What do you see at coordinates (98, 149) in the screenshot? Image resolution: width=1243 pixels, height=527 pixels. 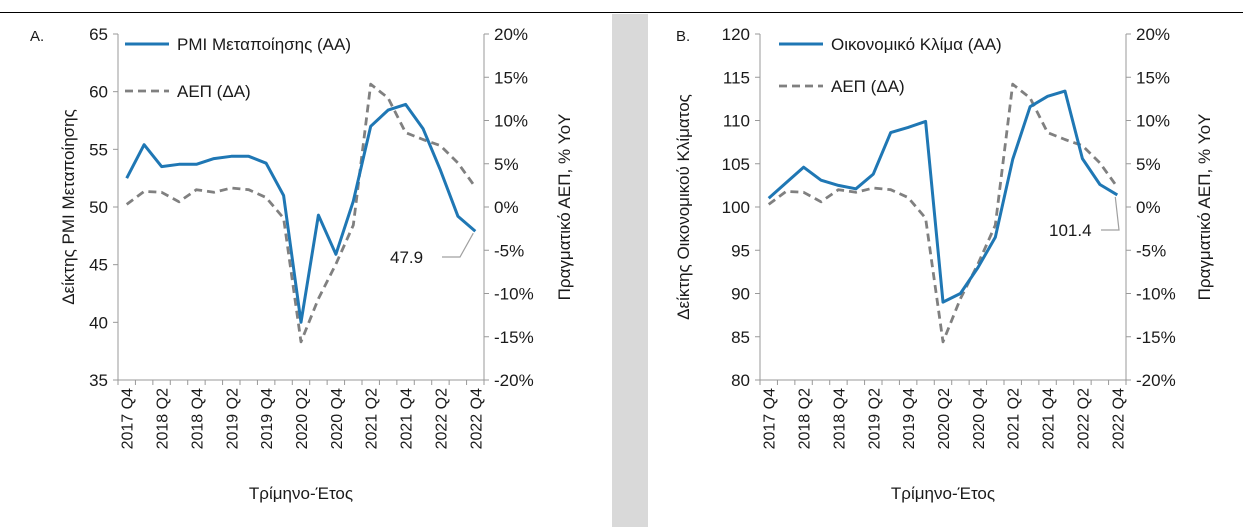 I see `left-tick-label: 55` at bounding box center [98, 149].